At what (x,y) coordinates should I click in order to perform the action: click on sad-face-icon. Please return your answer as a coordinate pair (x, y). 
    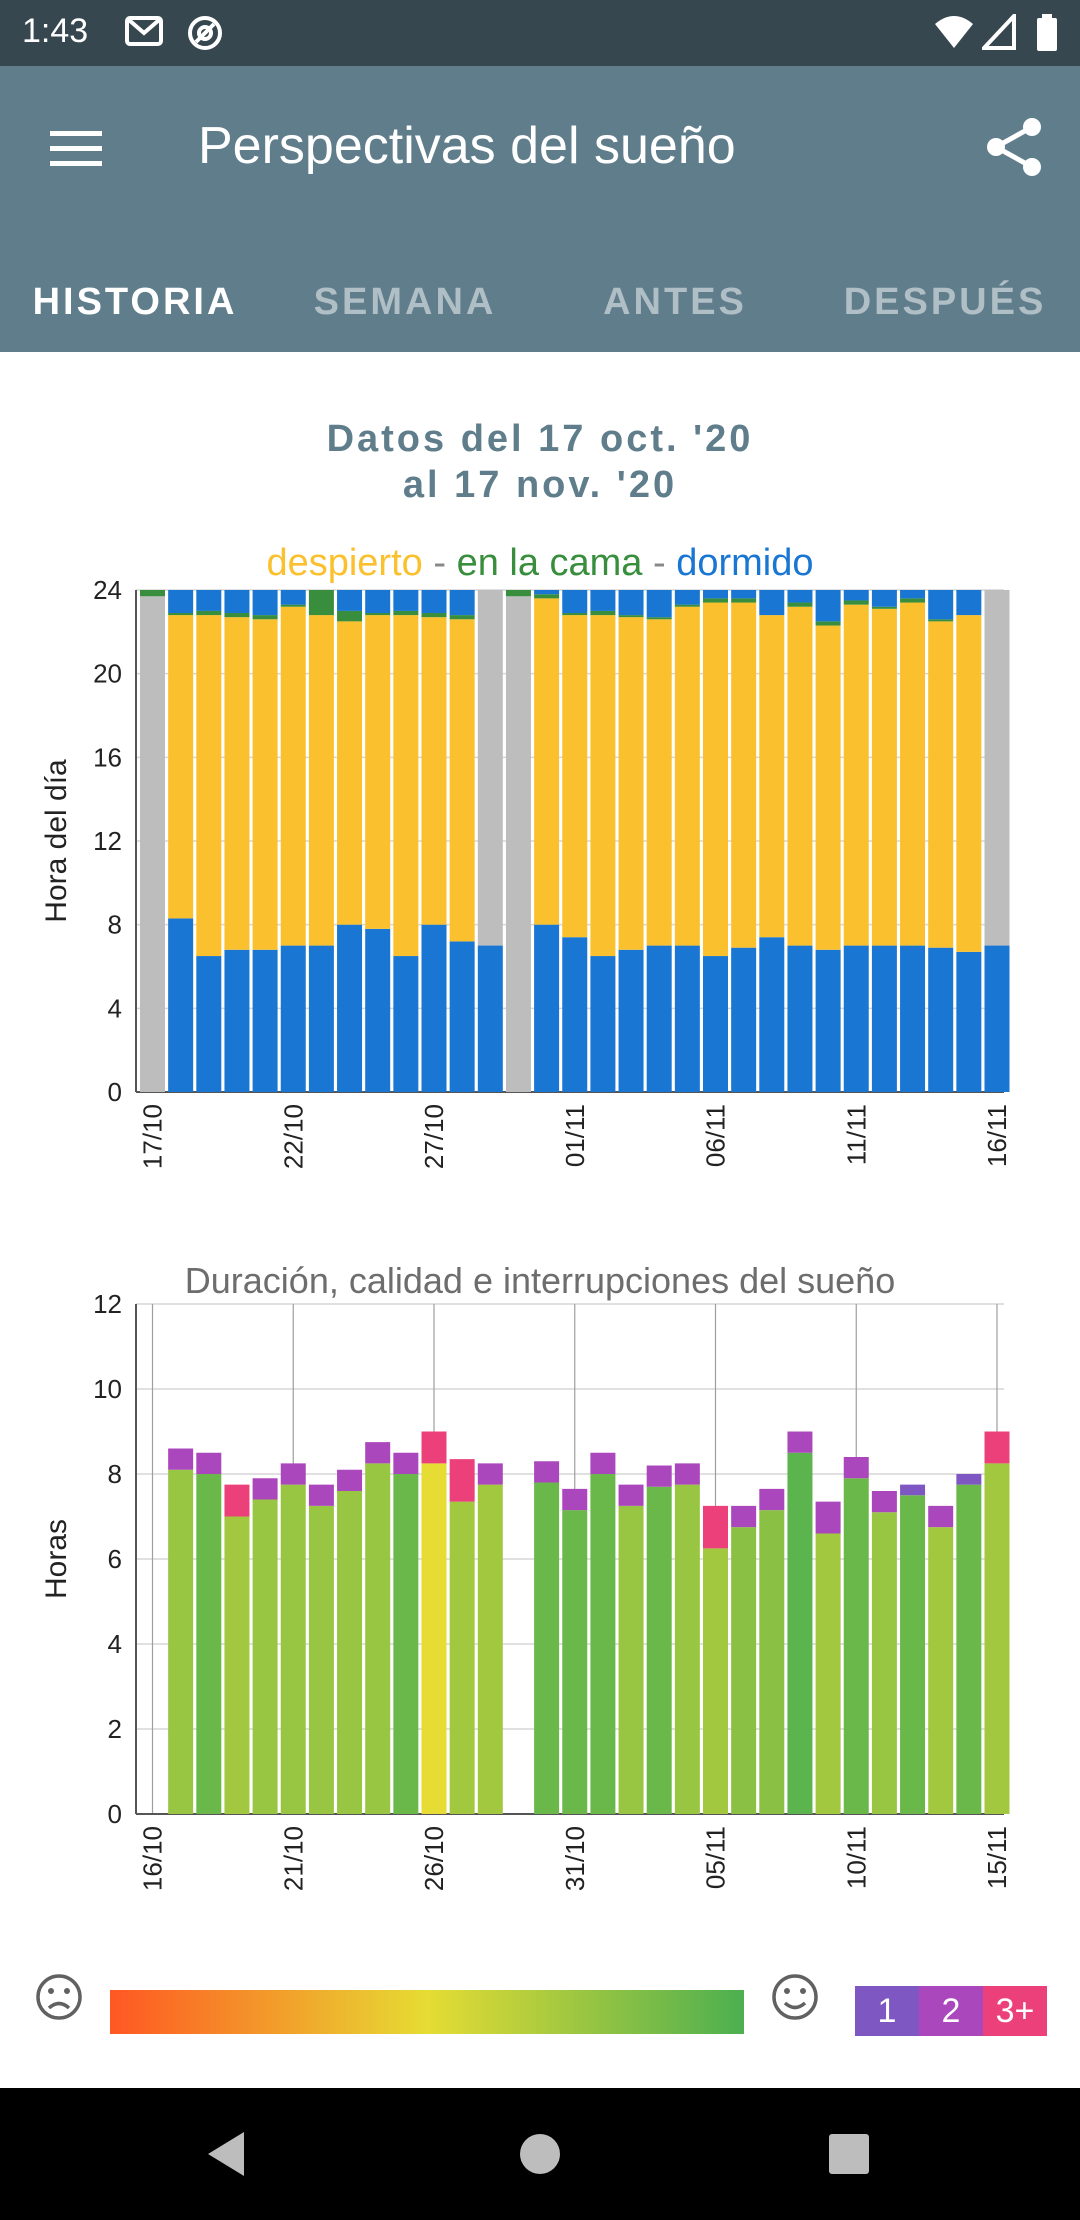
    Looking at the image, I should click on (59, 1997).